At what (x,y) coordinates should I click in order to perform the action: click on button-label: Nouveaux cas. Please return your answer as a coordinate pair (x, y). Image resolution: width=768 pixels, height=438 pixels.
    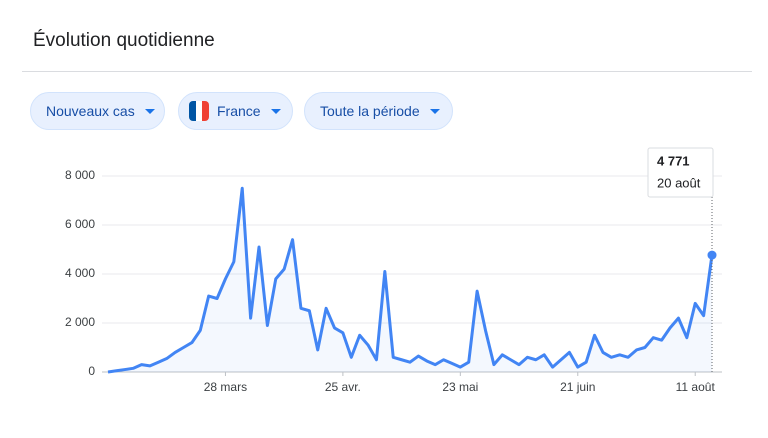
    Looking at the image, I should click on (90, 111).